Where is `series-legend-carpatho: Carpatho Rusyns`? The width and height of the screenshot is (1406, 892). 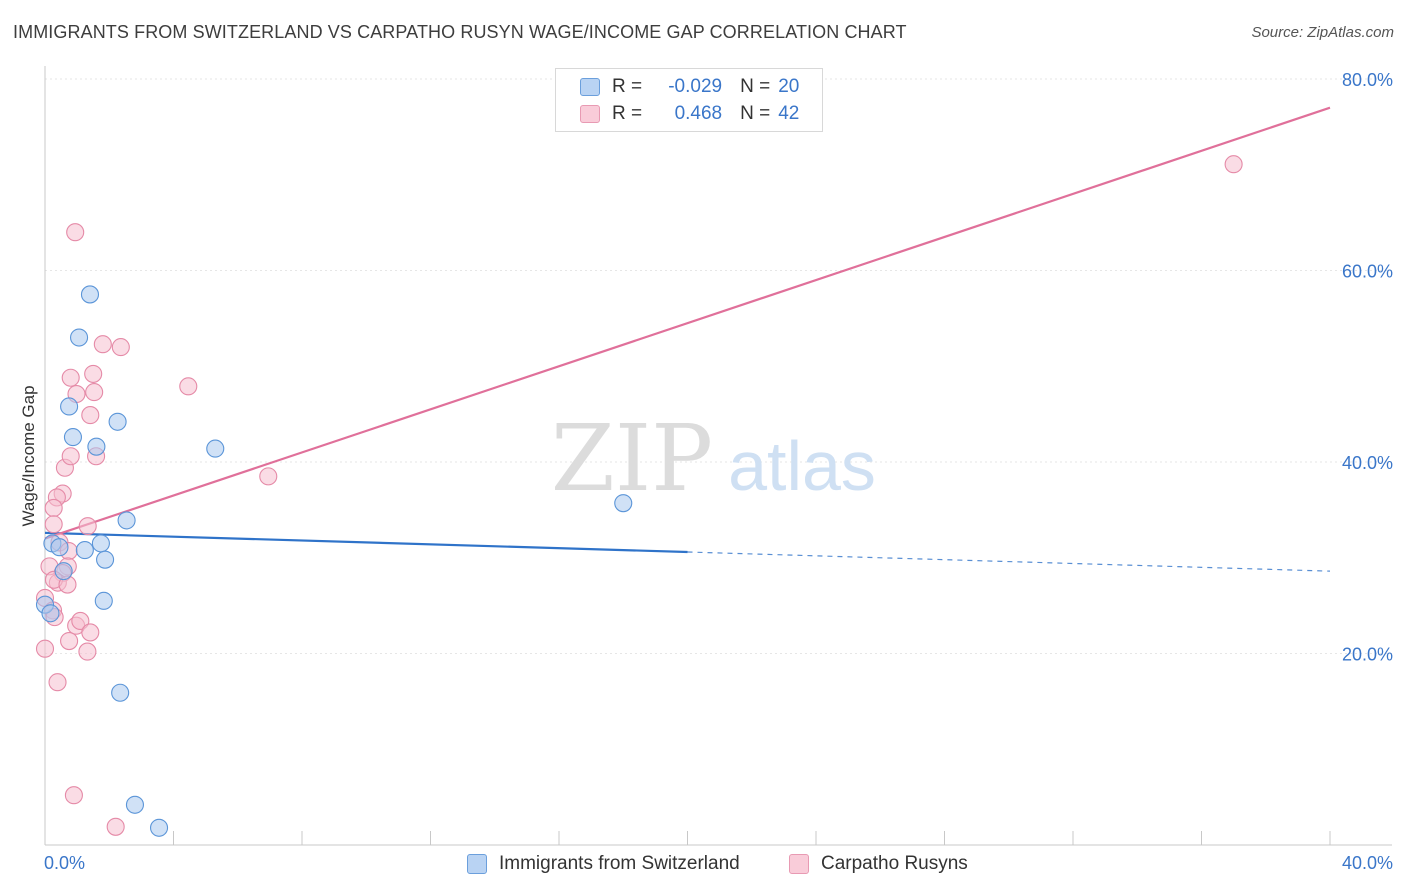 series-legend-carpatho: Carpatho Rusyns is located at coordinates (878, 864).